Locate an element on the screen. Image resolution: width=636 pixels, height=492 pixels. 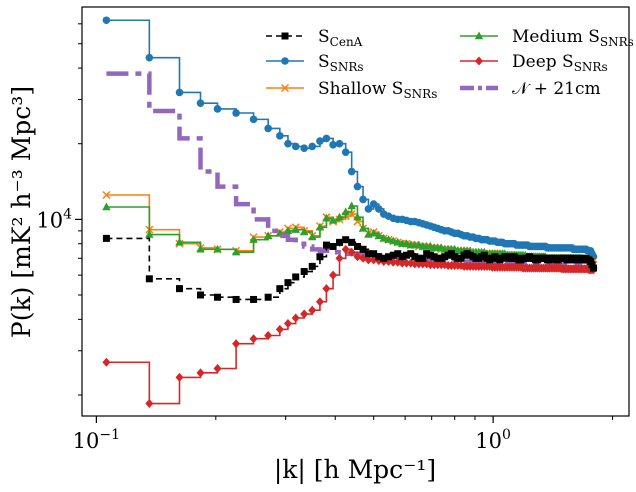
y-tick-label: 104 is located at coordinates (54, 219).